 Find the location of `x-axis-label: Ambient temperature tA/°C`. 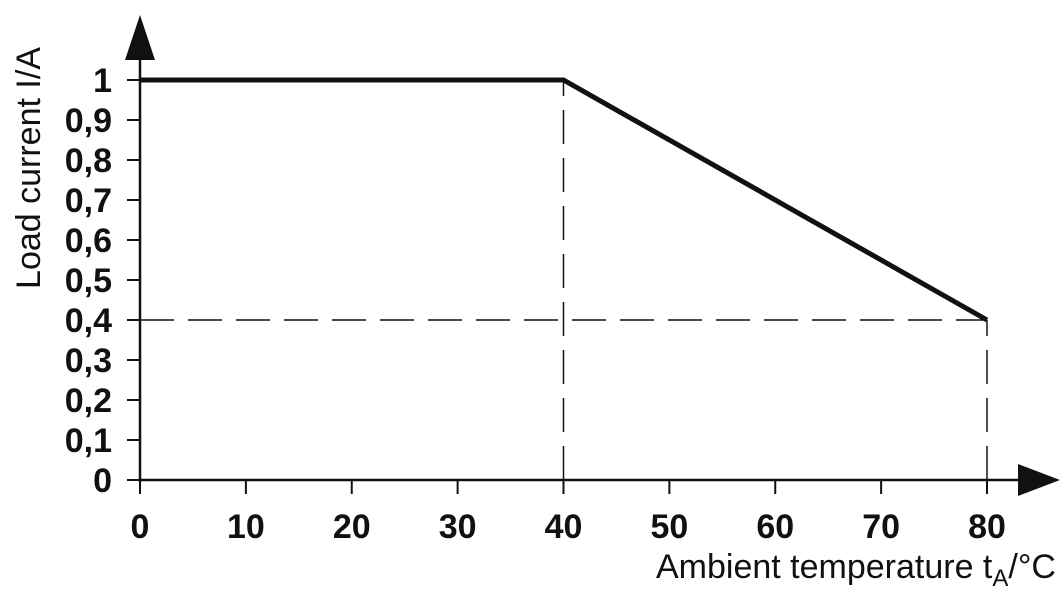

x-axis-label: Ambient temperature tA/°C is located at coordinates (856, 569).